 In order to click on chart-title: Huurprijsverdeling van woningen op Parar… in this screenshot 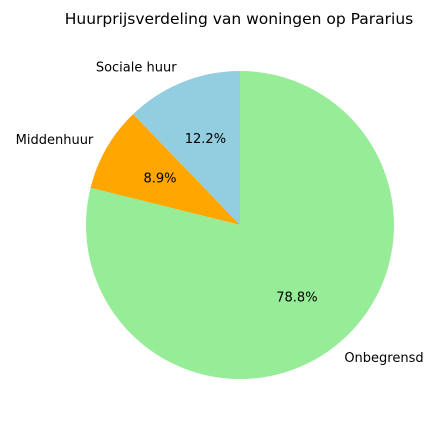, I will do `click(239, 19)`.